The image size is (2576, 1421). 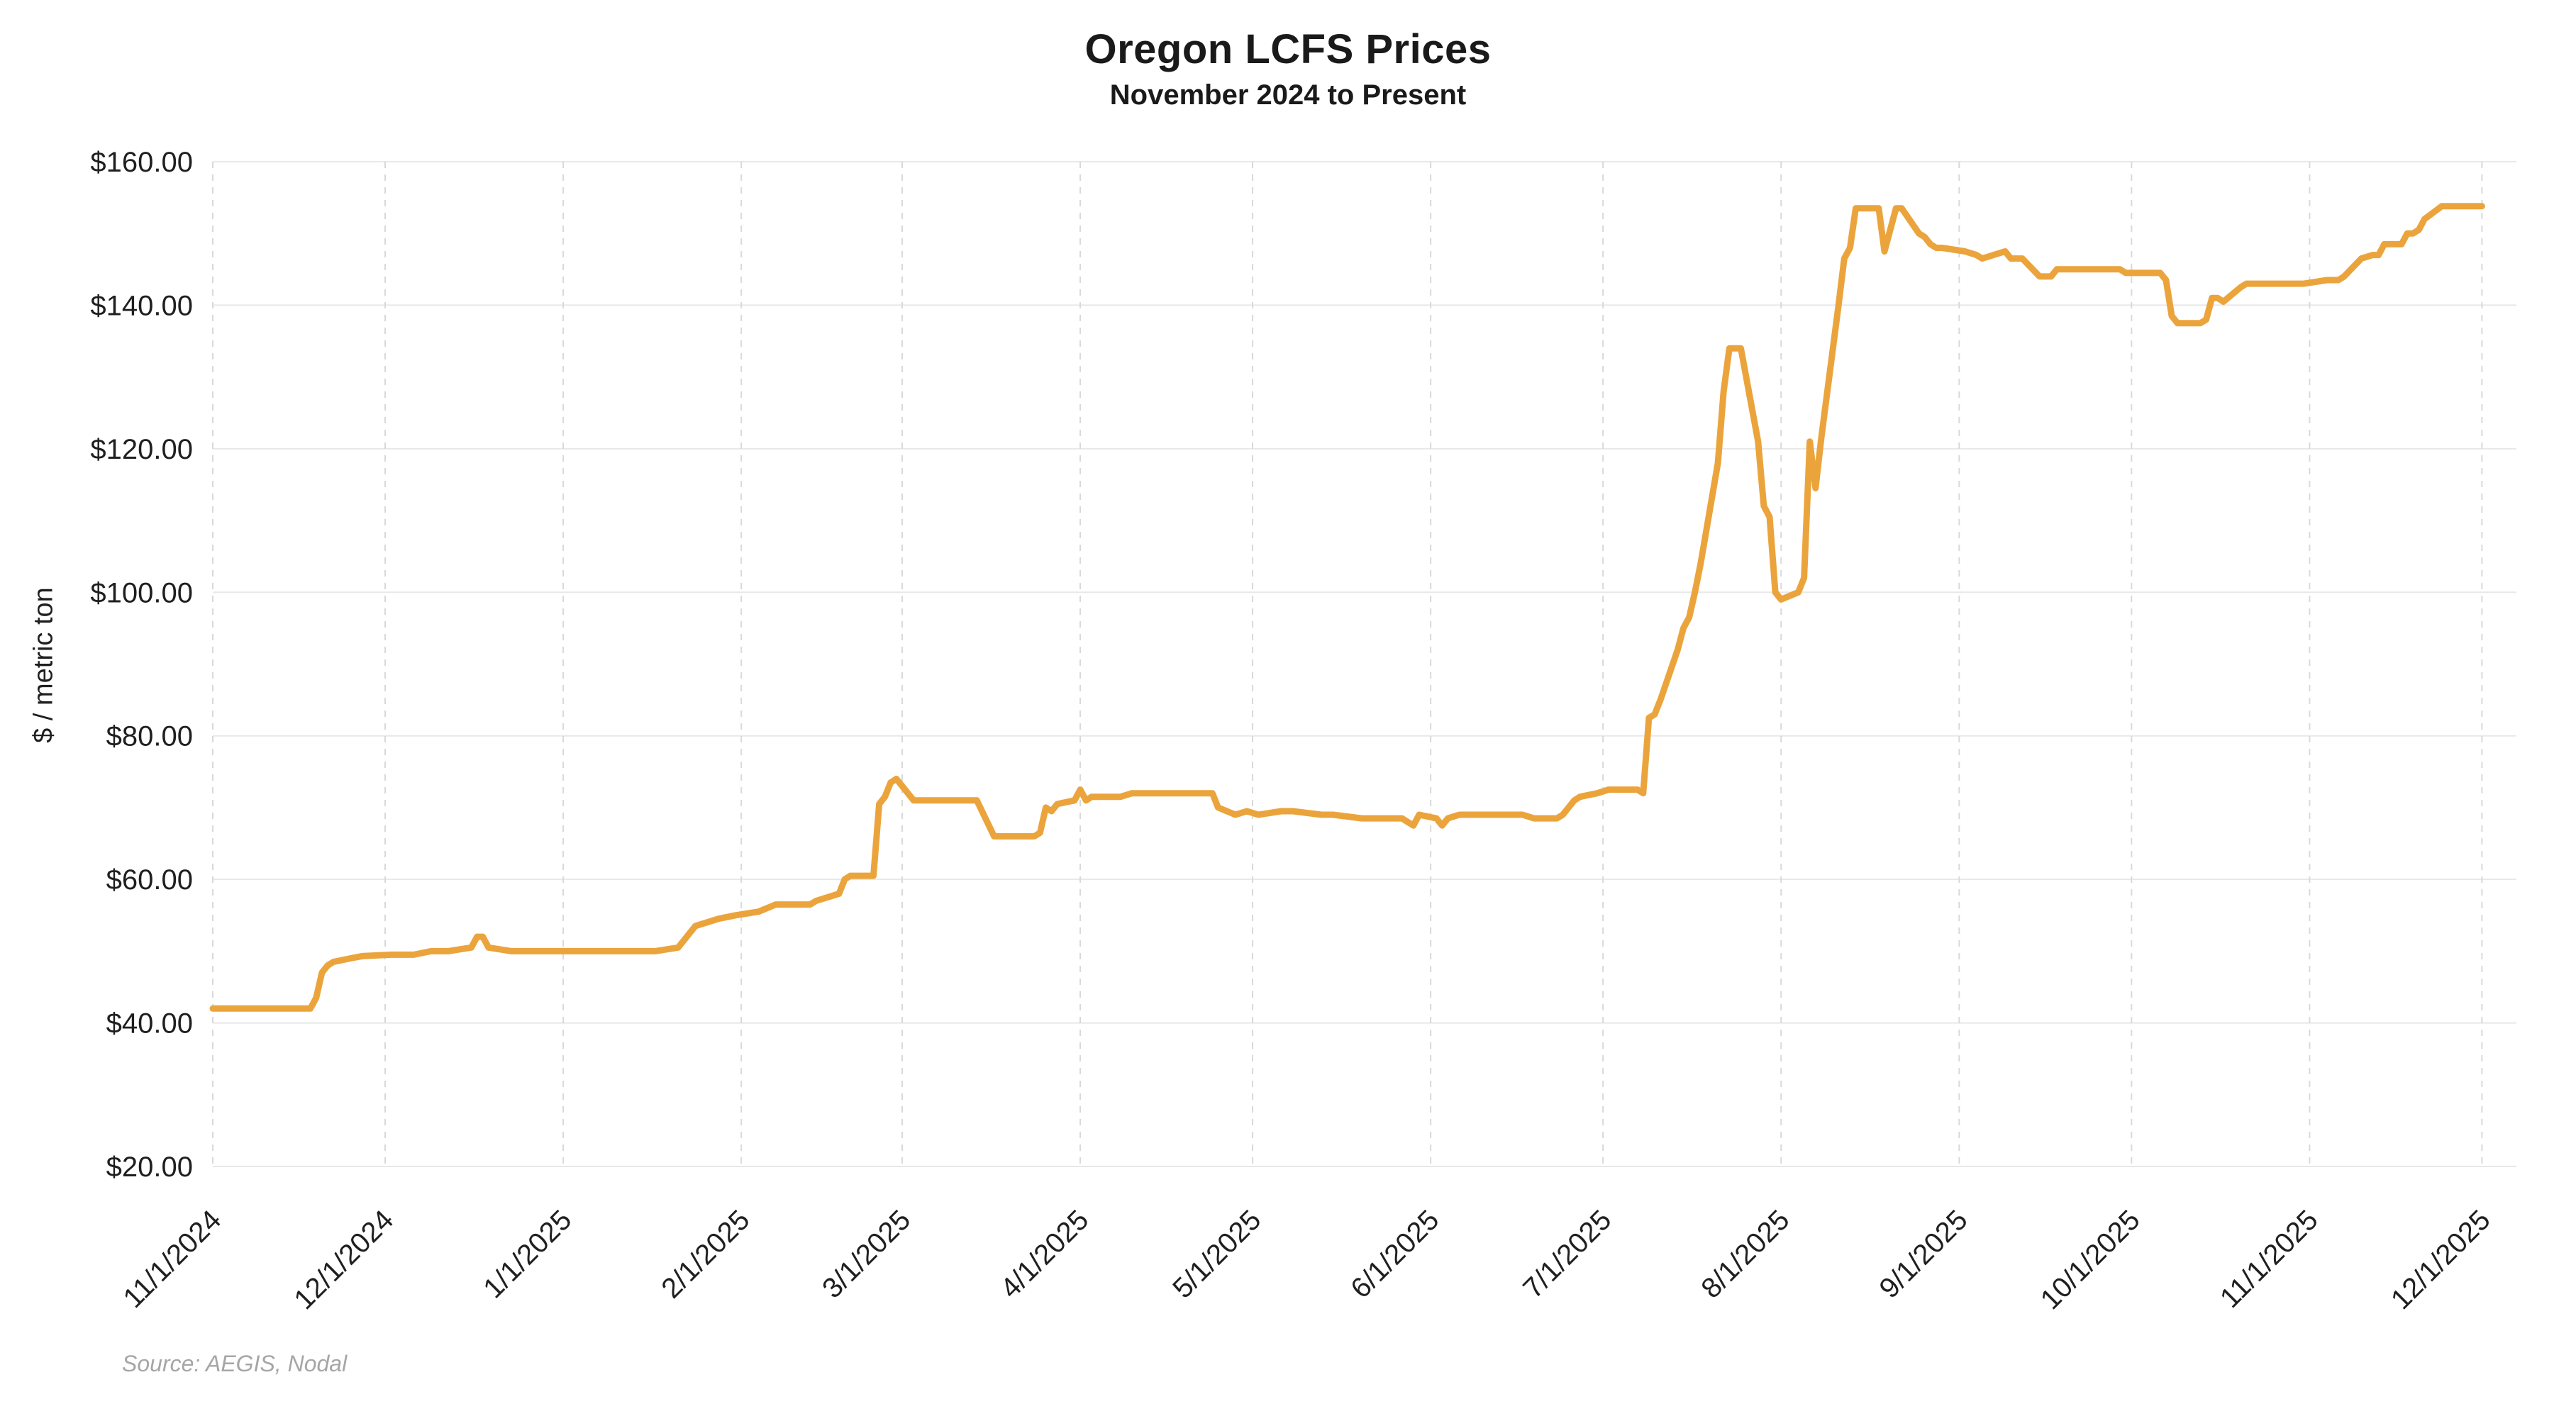 I want to click on x-tick-label: 11/1/2024, so click(x=173, y=1259).